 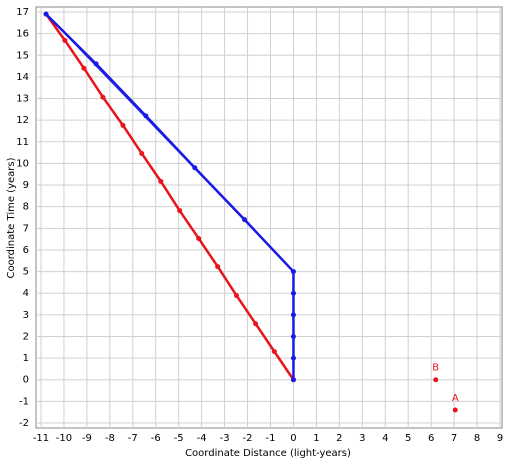 What do you see at coordinates (26, 358) in the screenshot?
I see `y-tick-label: 1` at bounding box center [26, 358].